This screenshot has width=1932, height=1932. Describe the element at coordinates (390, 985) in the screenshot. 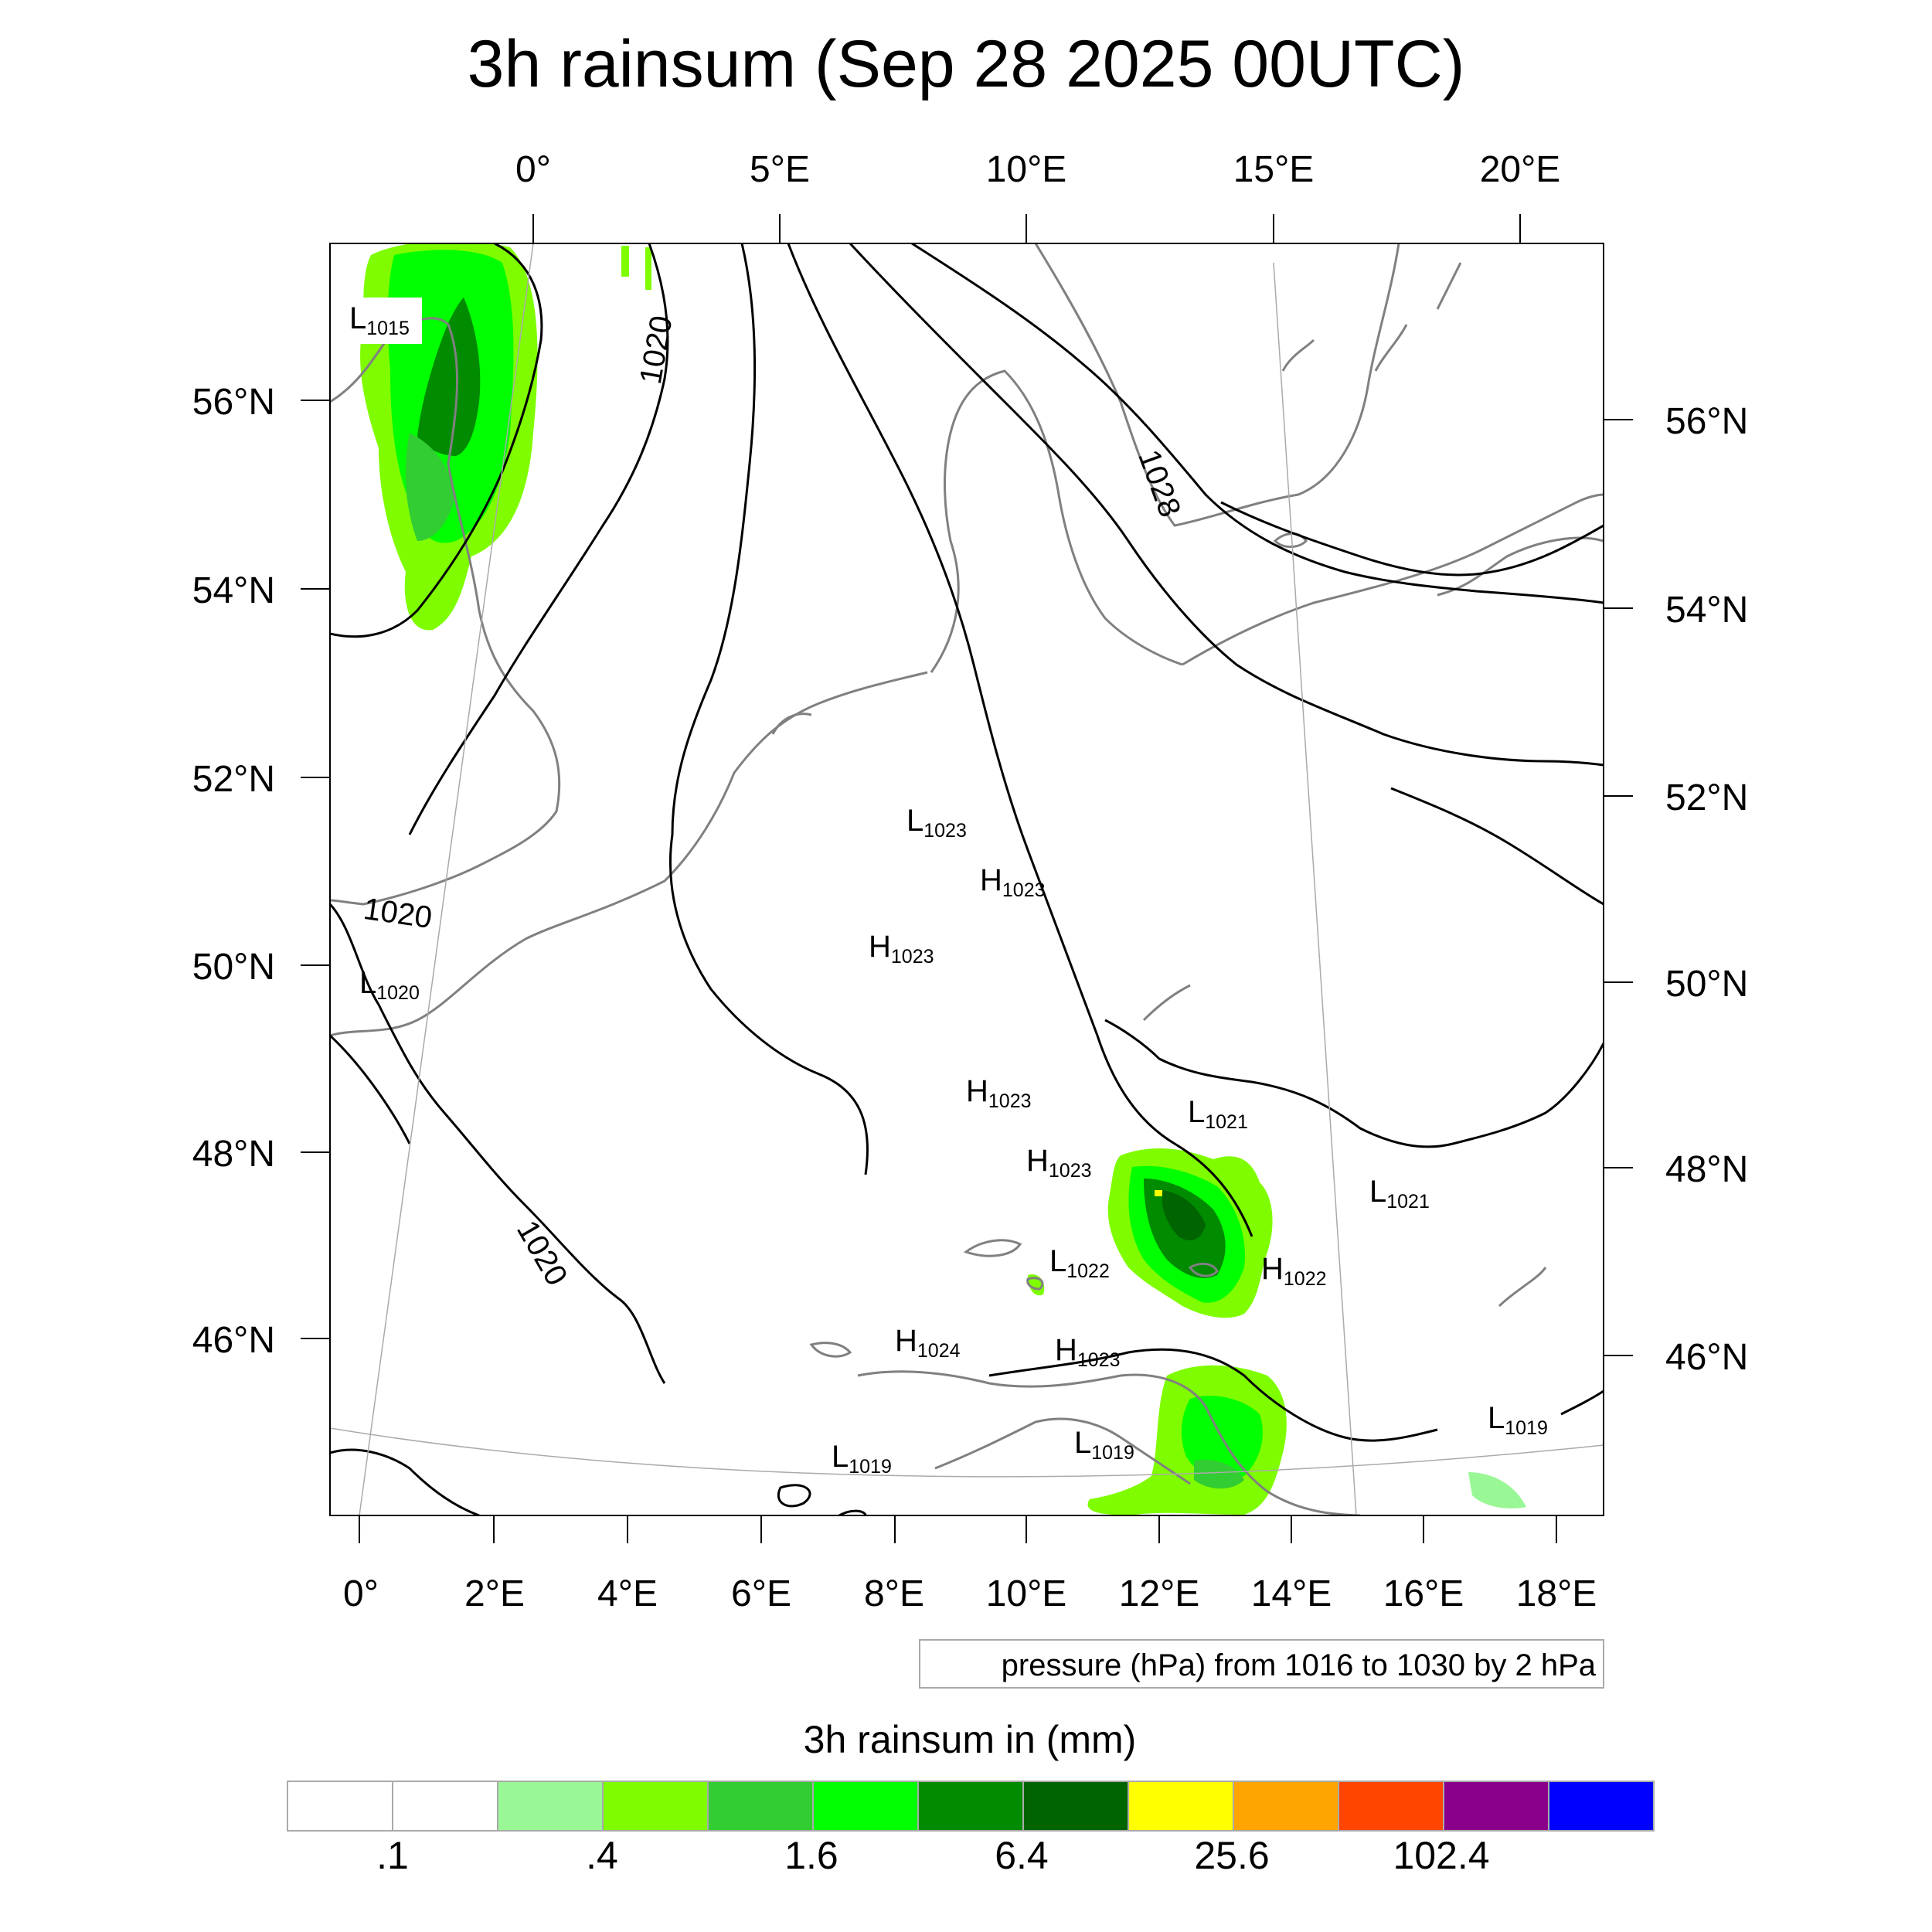

I see `pressure-center-label: L1020` at that location.